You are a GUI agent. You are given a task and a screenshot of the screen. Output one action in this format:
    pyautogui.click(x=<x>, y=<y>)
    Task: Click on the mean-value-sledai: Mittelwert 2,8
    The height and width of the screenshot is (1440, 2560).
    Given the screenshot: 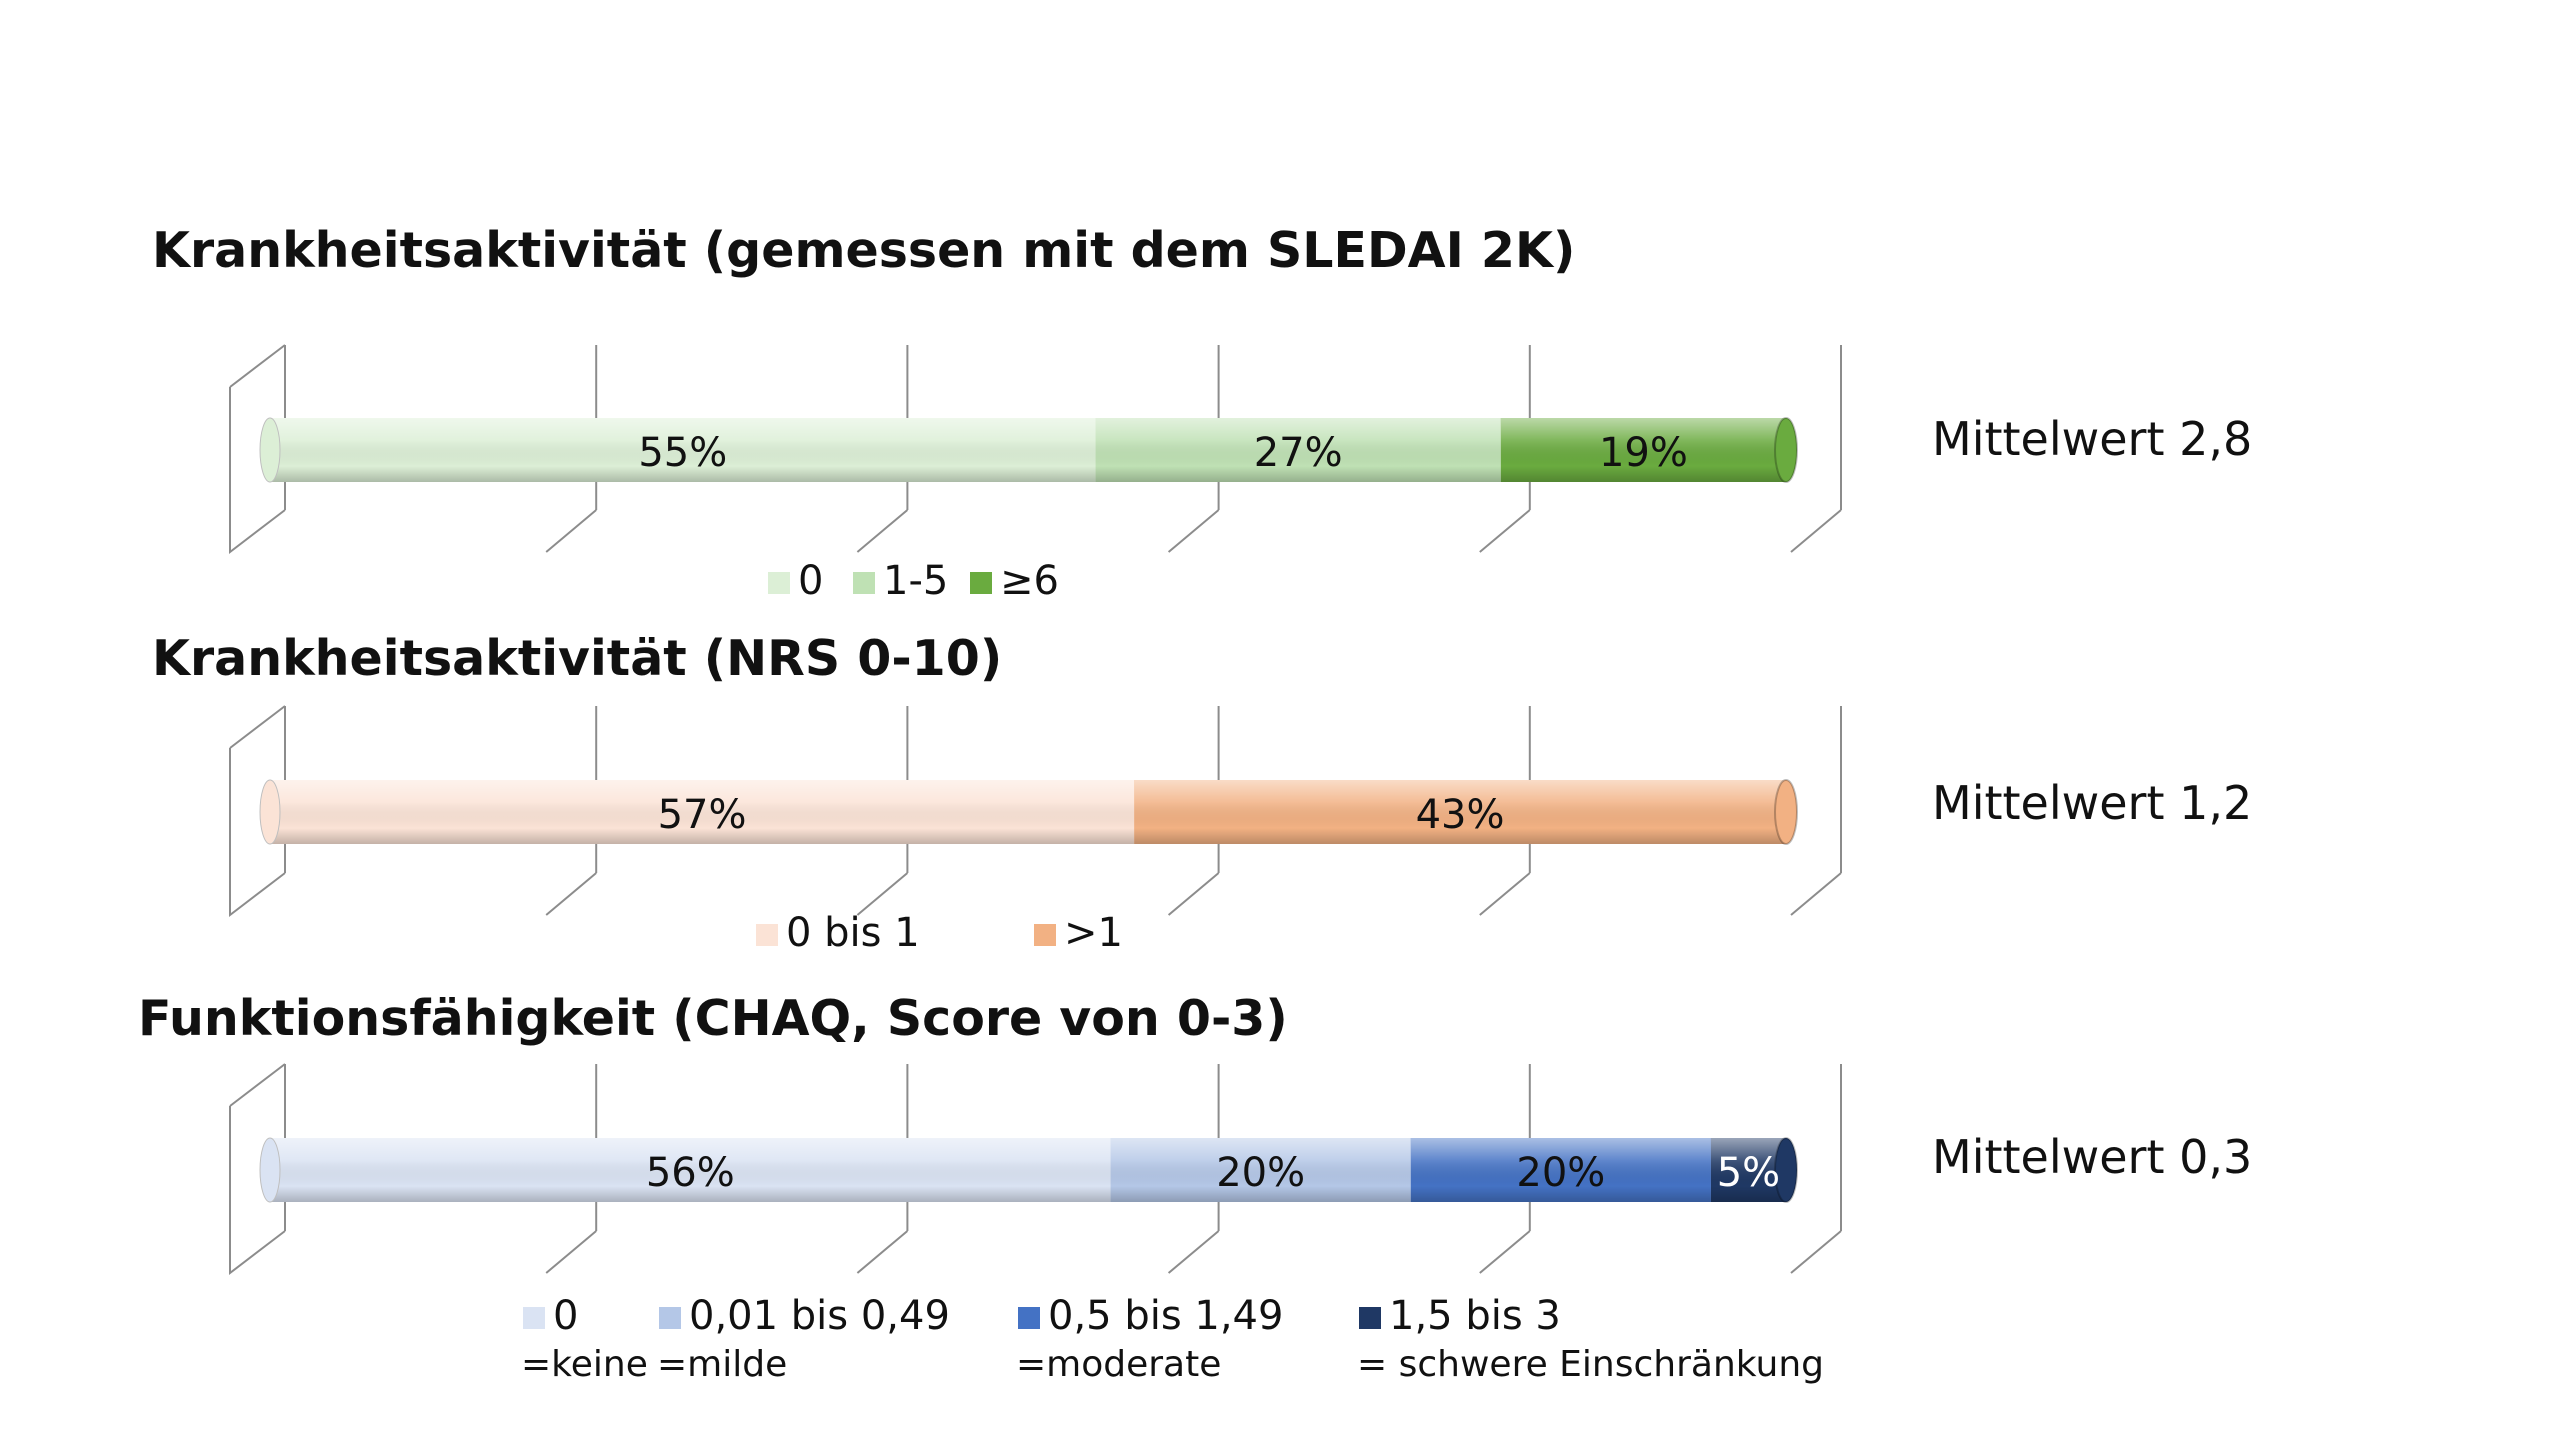 What is the action you would take?
    pyautogui.click(x=2092, y=439)
    